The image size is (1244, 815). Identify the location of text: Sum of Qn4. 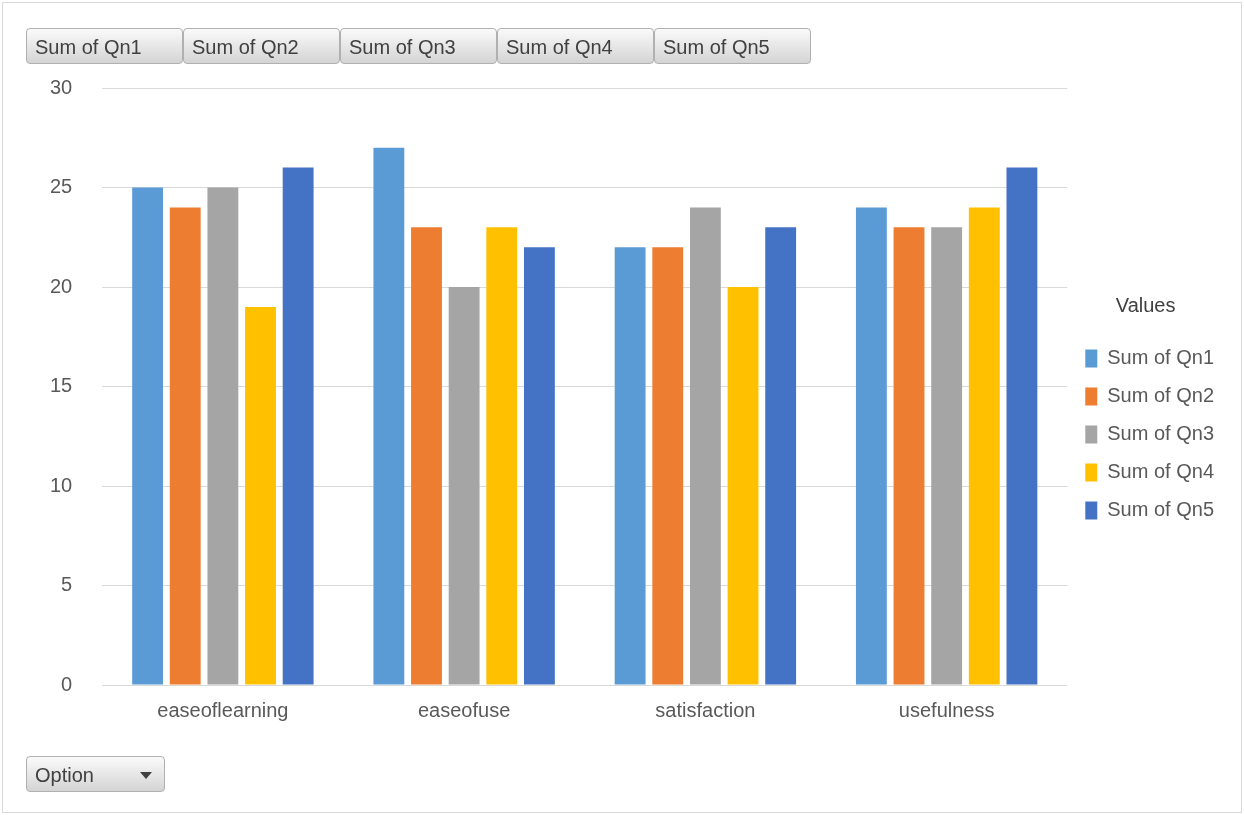
(559, 47).